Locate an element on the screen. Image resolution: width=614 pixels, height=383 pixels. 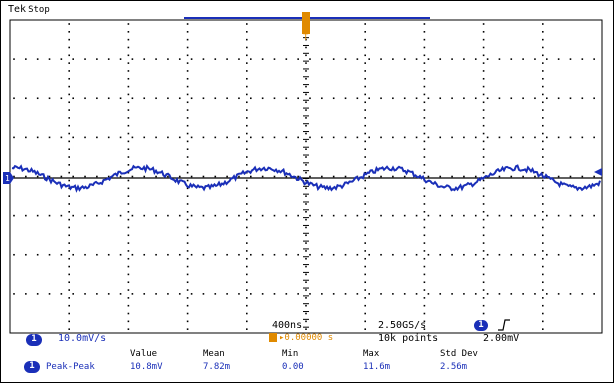
measurement-source-badge is located at coordinates (32, 367).